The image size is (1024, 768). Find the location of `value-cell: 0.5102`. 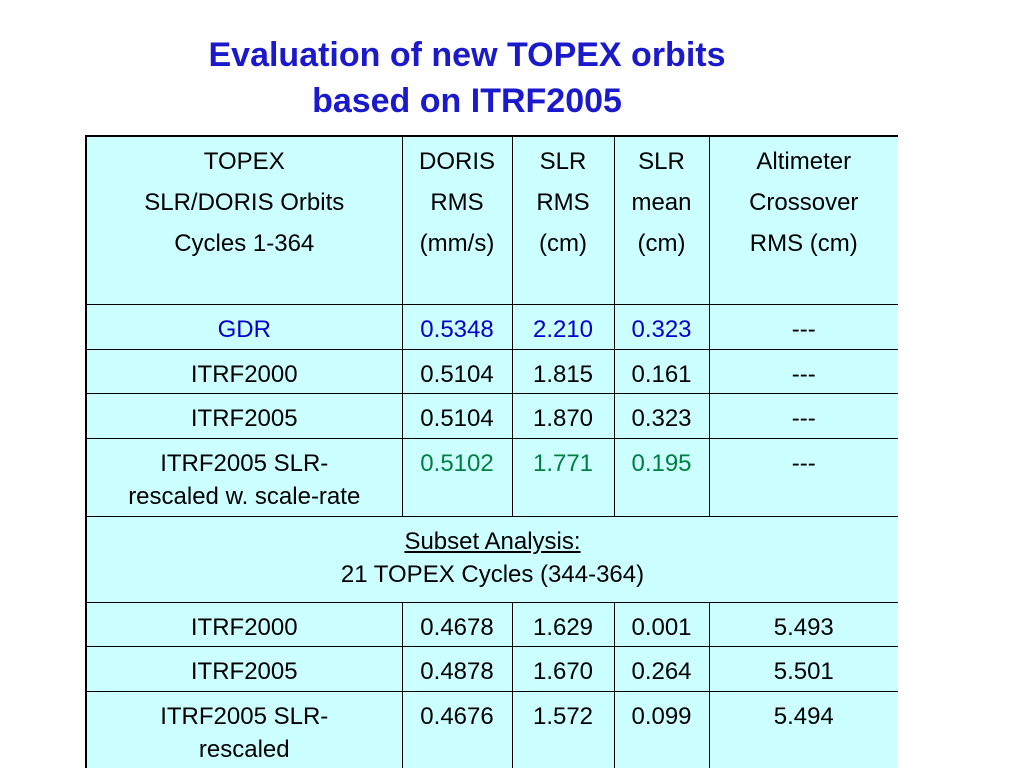

value-cell: 0.5102 is located at coordinates (457, 477).